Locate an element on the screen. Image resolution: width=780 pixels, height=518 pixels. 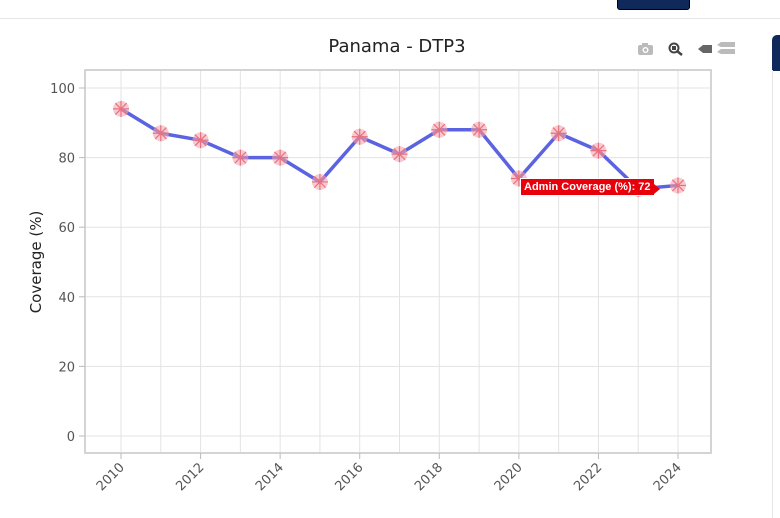
zoom-icon is located at coordinates (675, 49).